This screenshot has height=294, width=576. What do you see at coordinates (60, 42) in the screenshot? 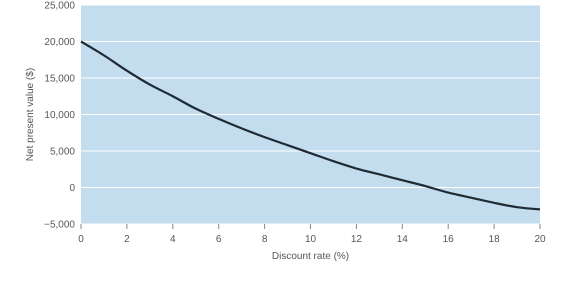
I see `y-tick-label: 20,000` at bounding box center [60, 42].